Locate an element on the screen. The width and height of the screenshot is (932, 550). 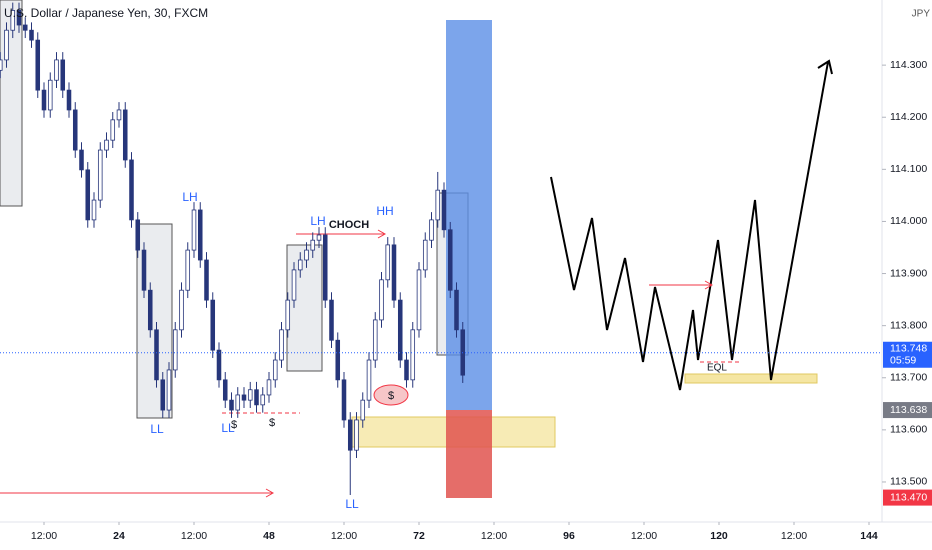
target-box is located at coordinates (469, 215).